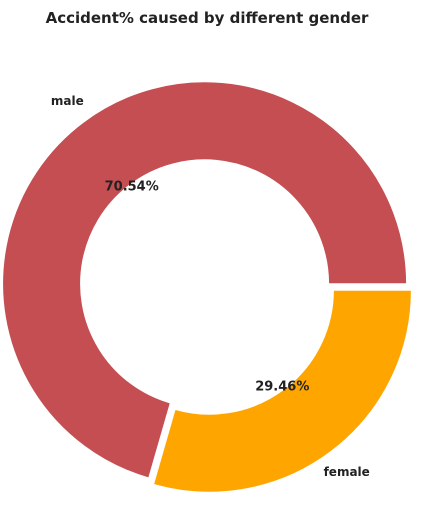 The image size is (430, 521). I want to click on chart-title: Accident% caused by different gender, so click(207, 18).